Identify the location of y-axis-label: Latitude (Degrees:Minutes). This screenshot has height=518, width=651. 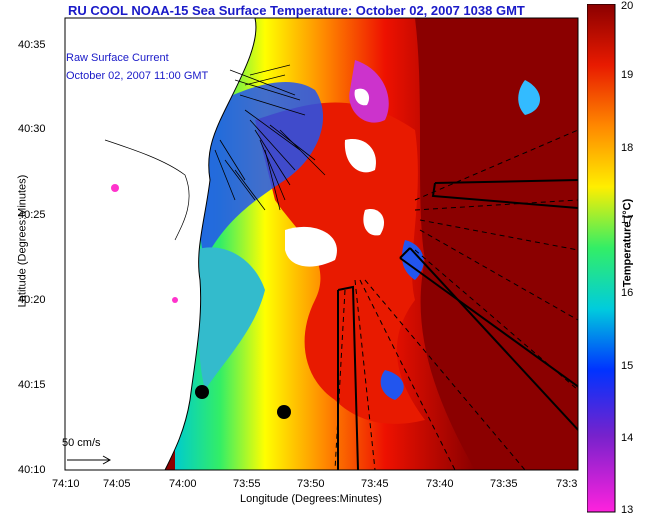
(22, 241).